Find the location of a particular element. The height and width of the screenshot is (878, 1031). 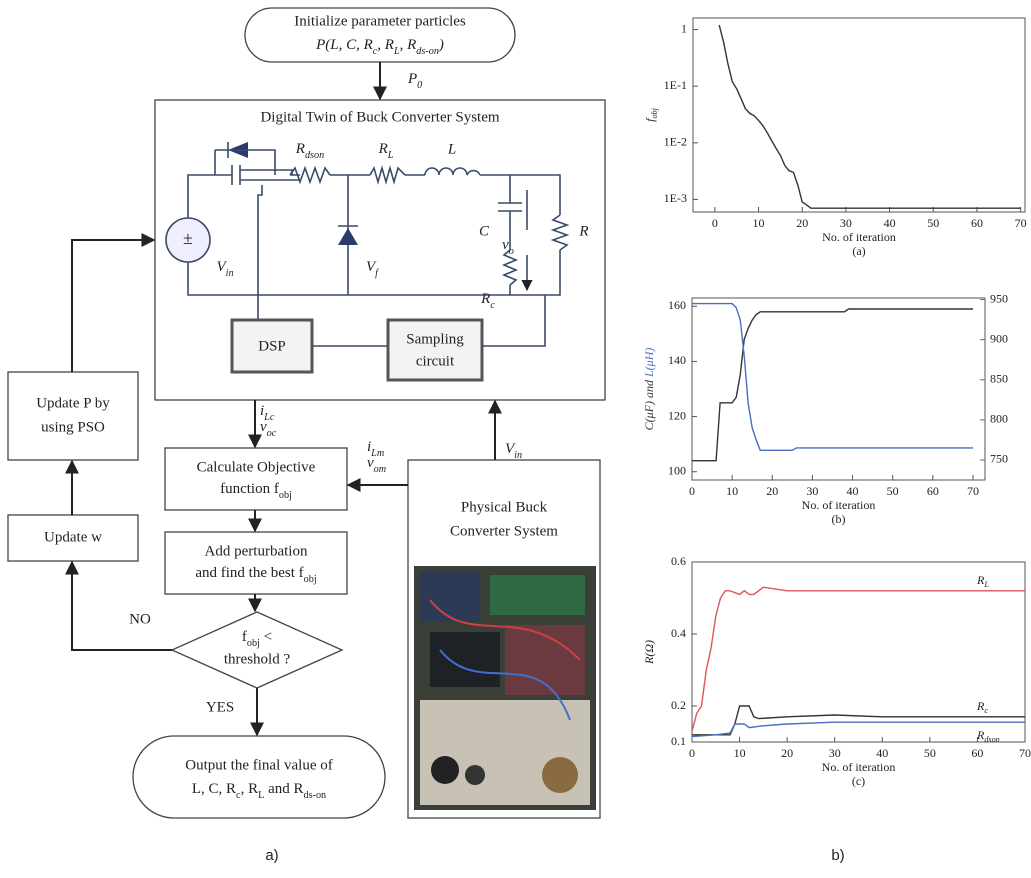

sampling-label: circuit is located at coordinates (435, 361).